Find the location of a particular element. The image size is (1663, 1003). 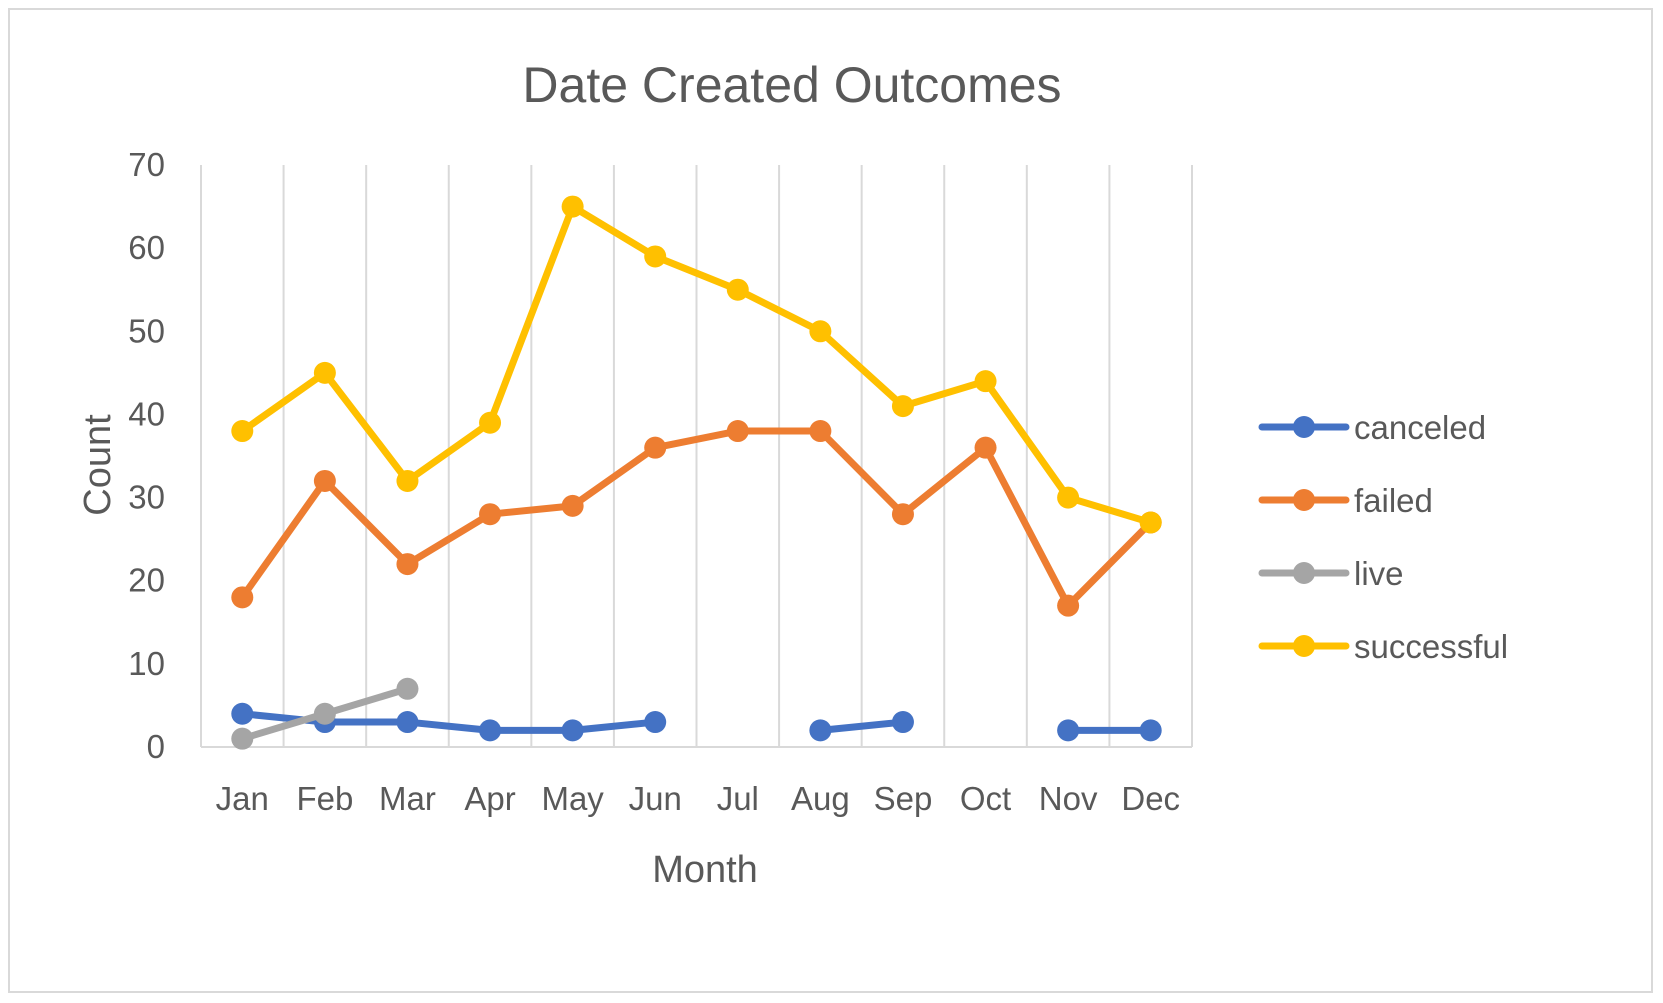

y-tick-label: 60 is located at coordinates (146, 247).